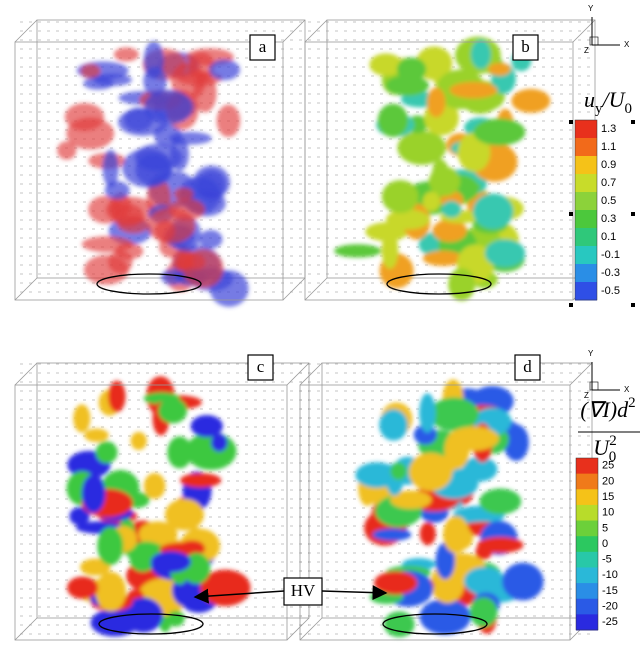  What do you see at coordinates (608, 481) in the screenshot?
I see `colorbar-tick-label: 20` at bounding box center [608, 481].